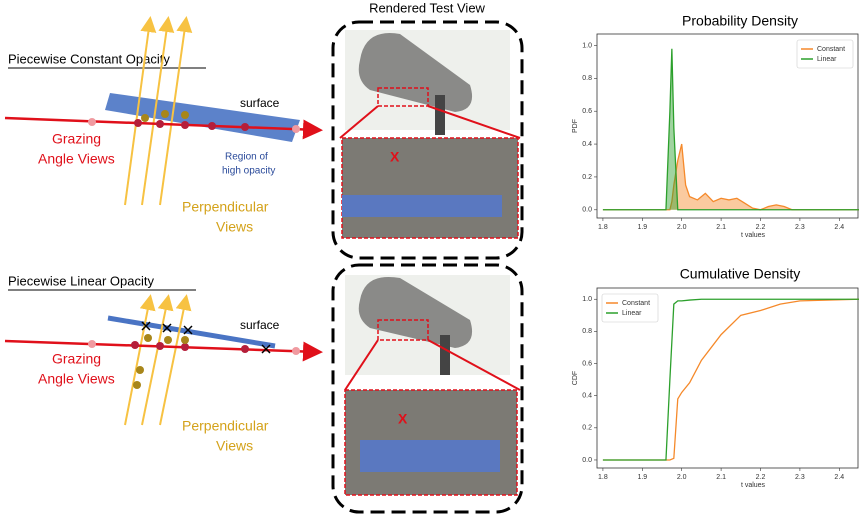  What do you see at coordinates (248, 171) in the screenshot?
I see `region-label: high opacity` at bounding box center [248, 171].